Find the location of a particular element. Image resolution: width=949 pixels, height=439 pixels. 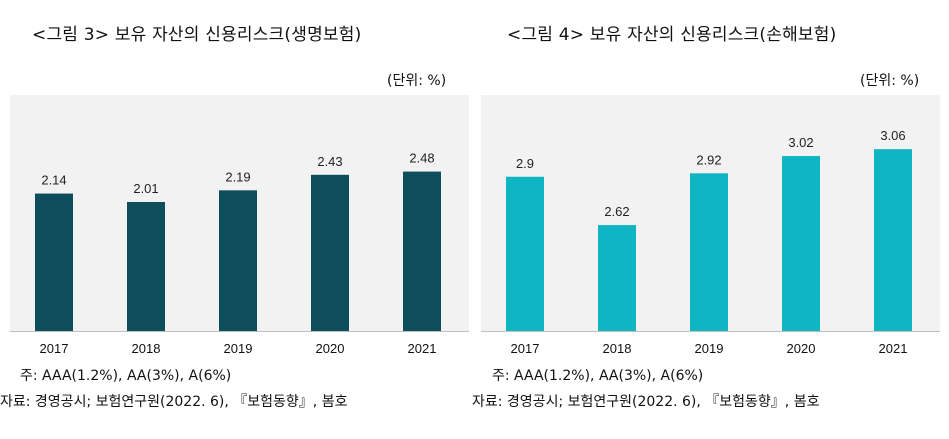

unit-label-right: (단위: %) is located at coordinates (890, 81).